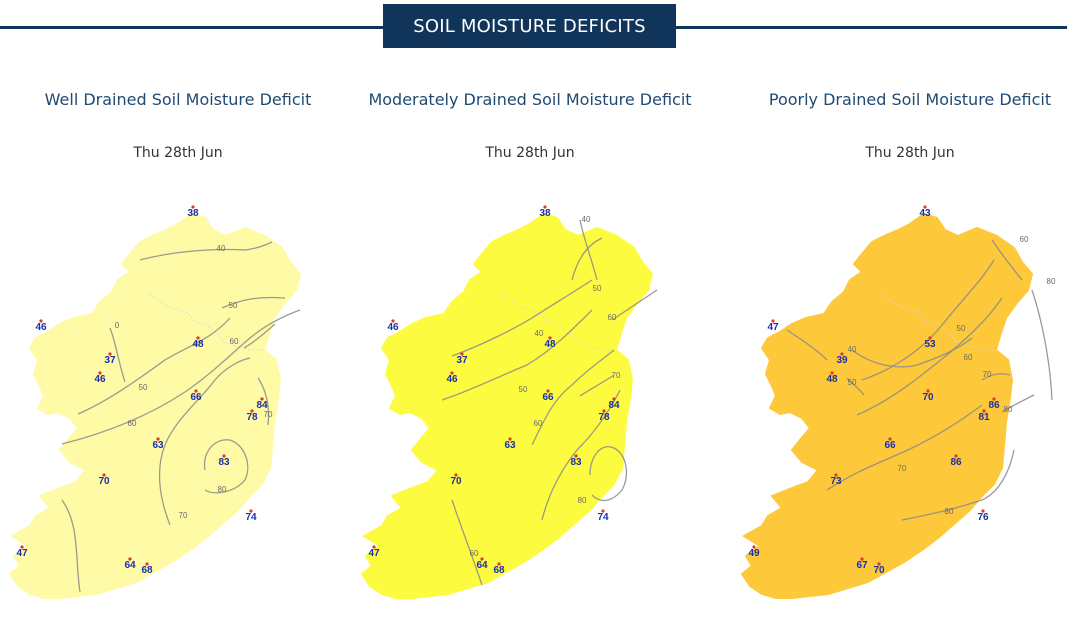 This screenshot has width=1067, height=620. Describe the element at coordinates (510, 445) in the screenshot. I see `station-value: 63` at that location.